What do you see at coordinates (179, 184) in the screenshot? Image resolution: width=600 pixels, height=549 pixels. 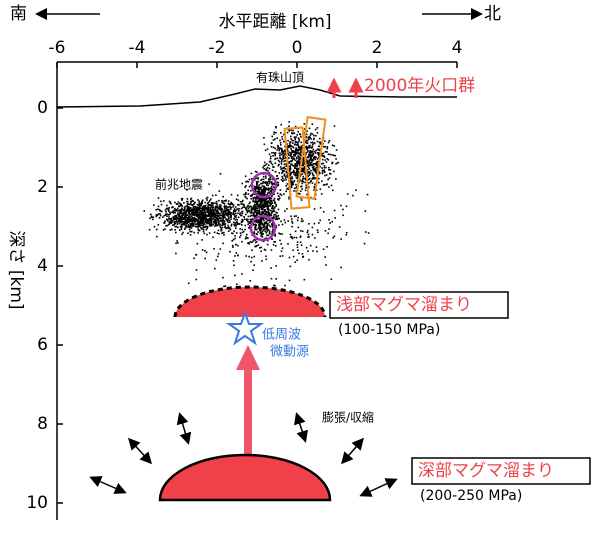 I see `precursor-label: 前兆地震` at bounding box center [179, 184].